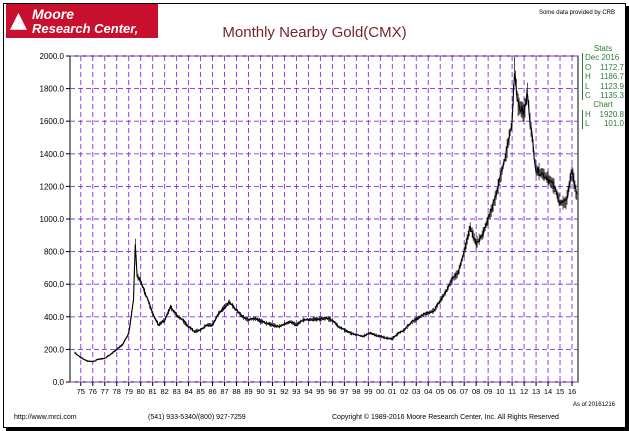  What do you see at coordinates (52, 154) in the screenshot?
I see `y-tick-label: 1400.0` at bounding box center [52, 154].